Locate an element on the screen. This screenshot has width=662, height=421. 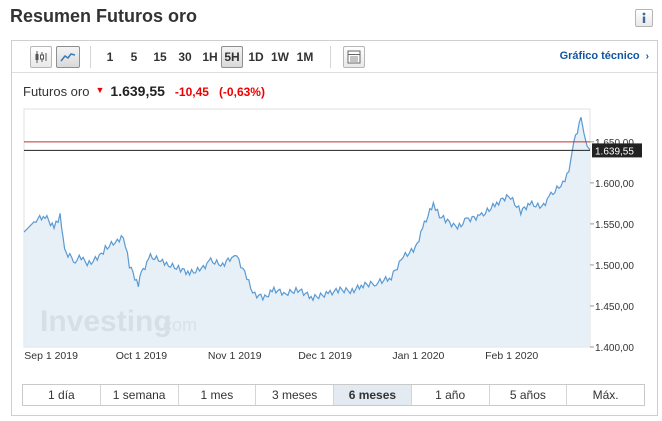
x-tick-label: Sep 1 2019 is located at coordinates (51, 356).